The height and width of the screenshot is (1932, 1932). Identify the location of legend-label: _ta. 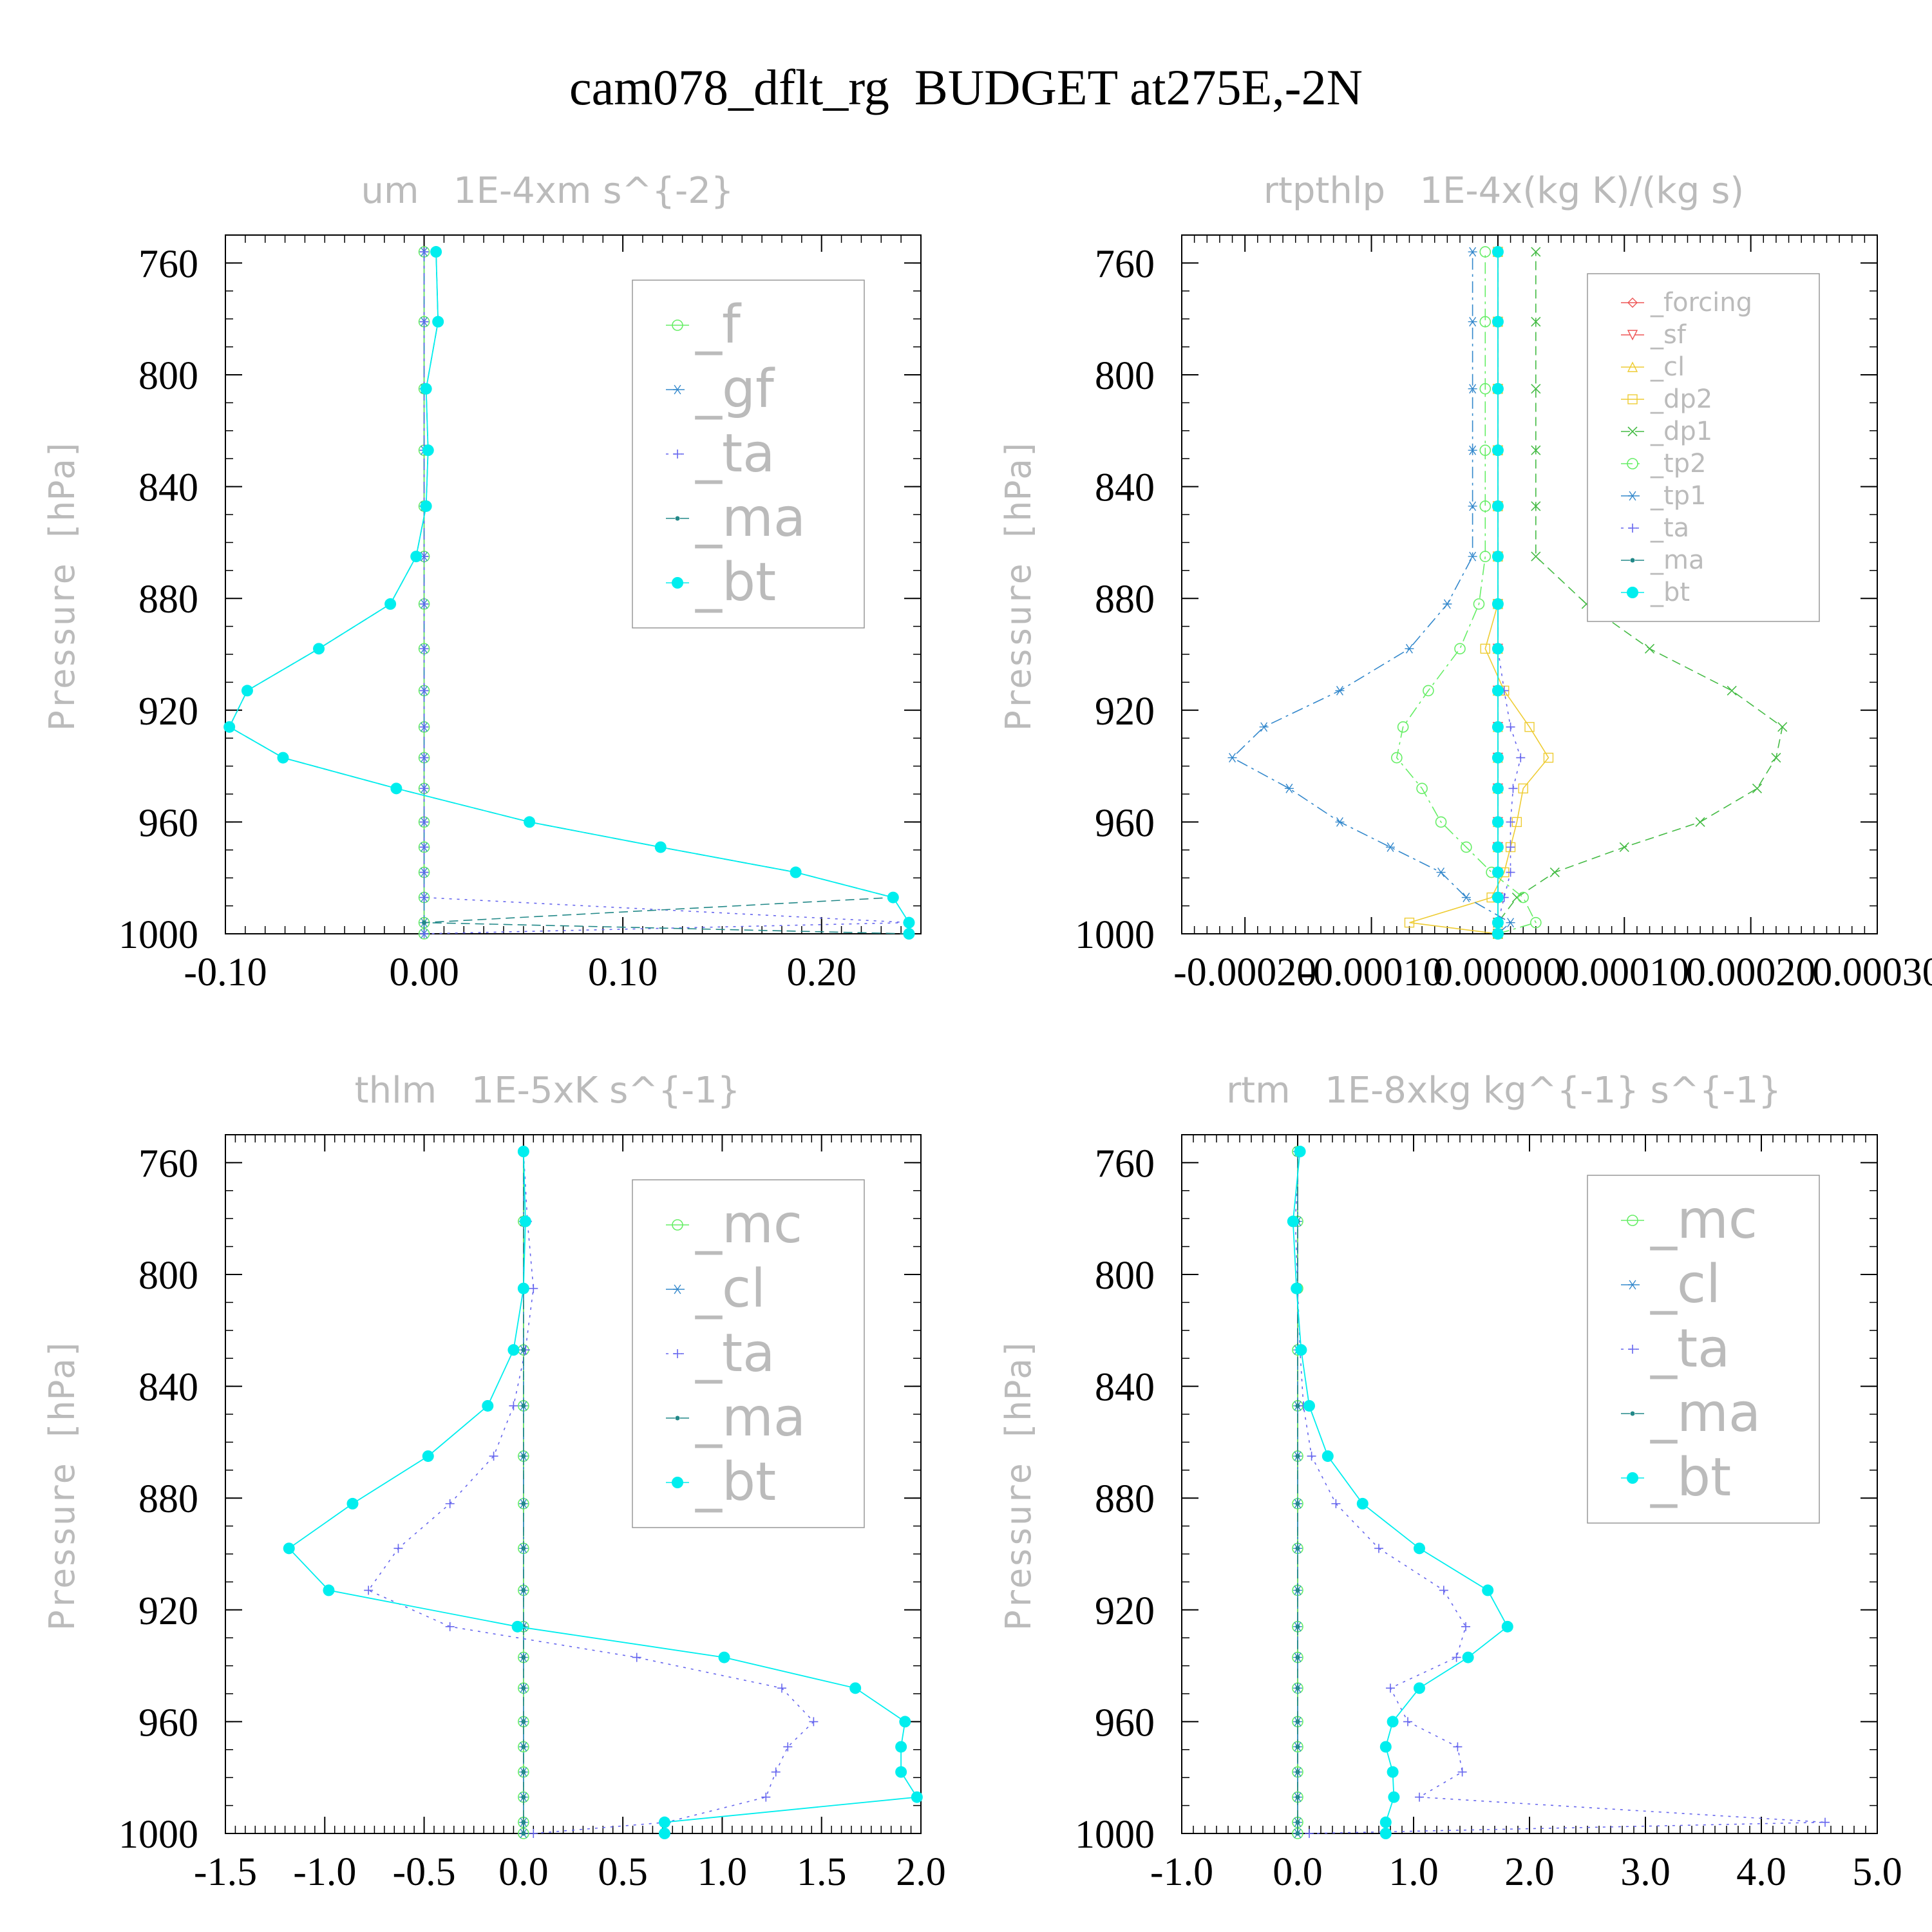
(1669, 528).